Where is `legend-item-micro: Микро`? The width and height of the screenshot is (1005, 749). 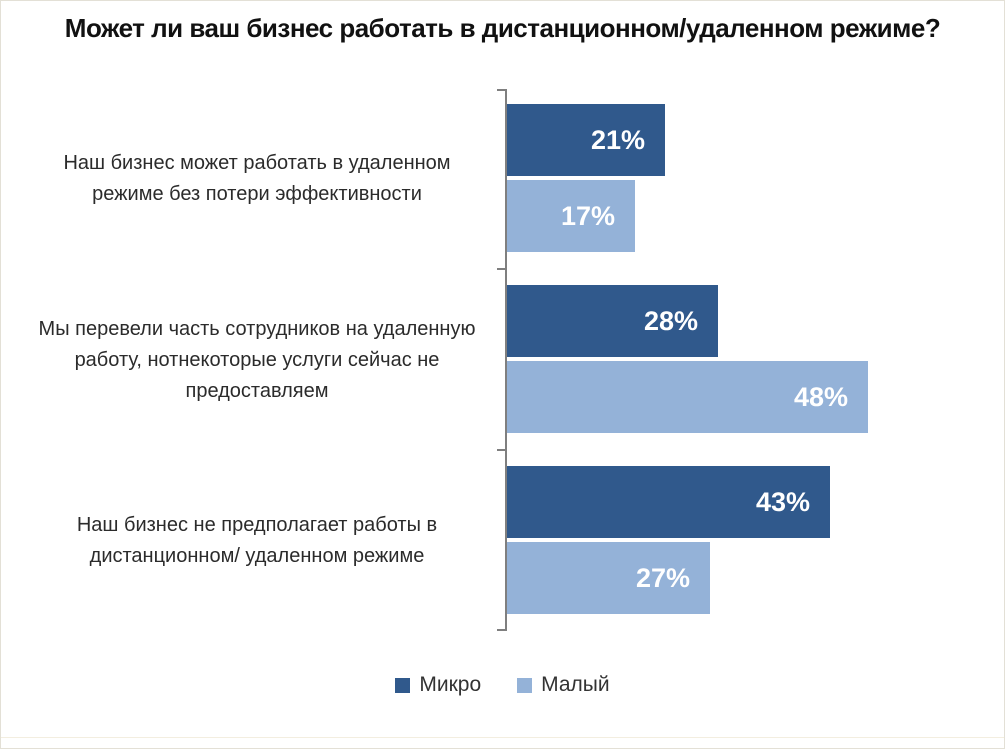
legend-item-micro: Микро is located at coordinates (438, 685).